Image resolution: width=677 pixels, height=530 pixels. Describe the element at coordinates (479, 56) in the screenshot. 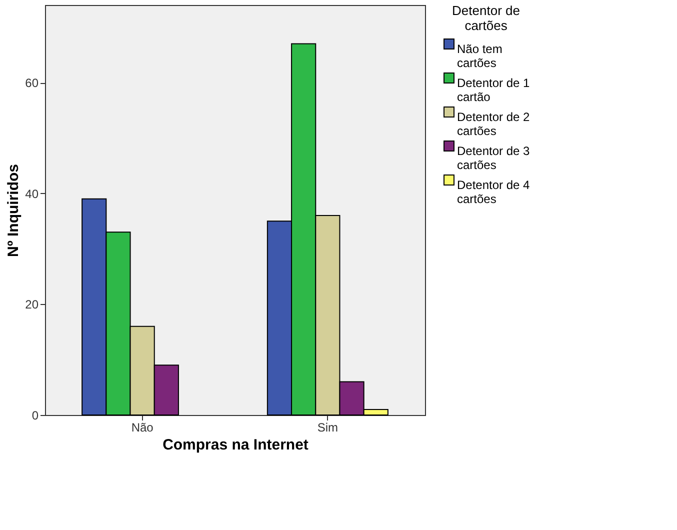

I see `legend-label: Não tem cartões` at that location.